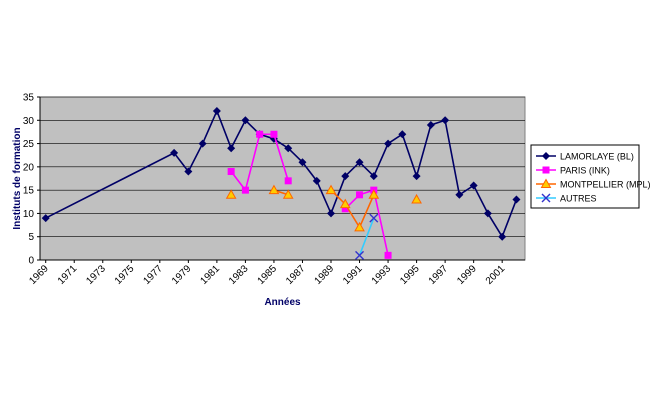 The image size is (655, 405). I want to click on x-tick-label: 1991, so click(353, 275).